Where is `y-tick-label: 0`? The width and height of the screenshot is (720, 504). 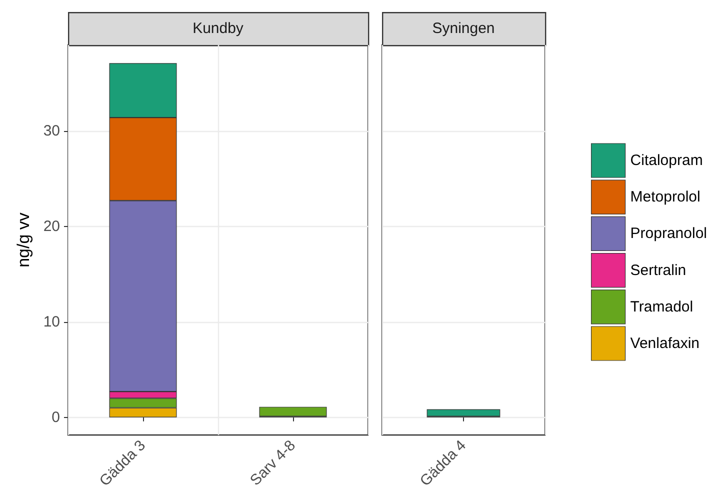 y-tick-label: 0 is located at coordinates (56, 417).